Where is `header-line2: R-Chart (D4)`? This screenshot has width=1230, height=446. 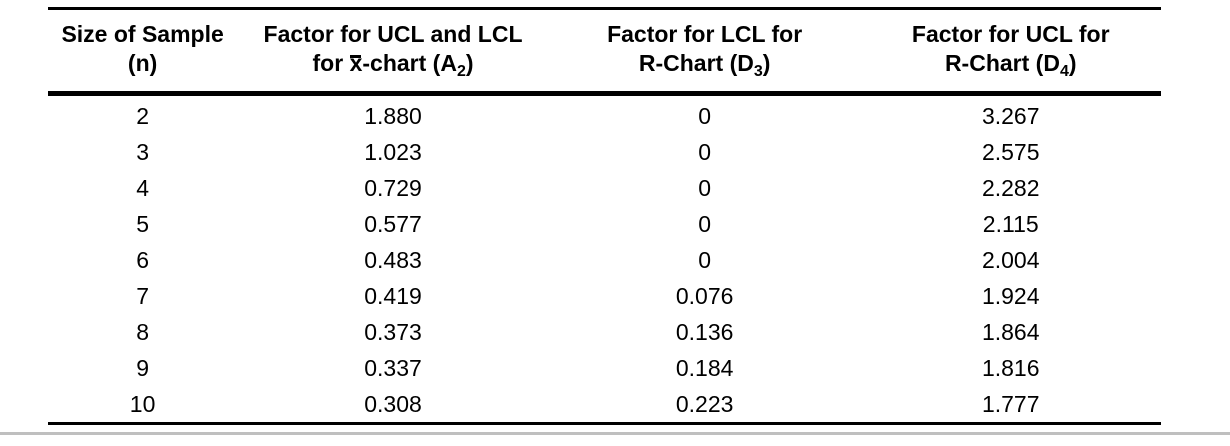 header-line2: R-Chart (D4) is located at coordinates (1010, 65).